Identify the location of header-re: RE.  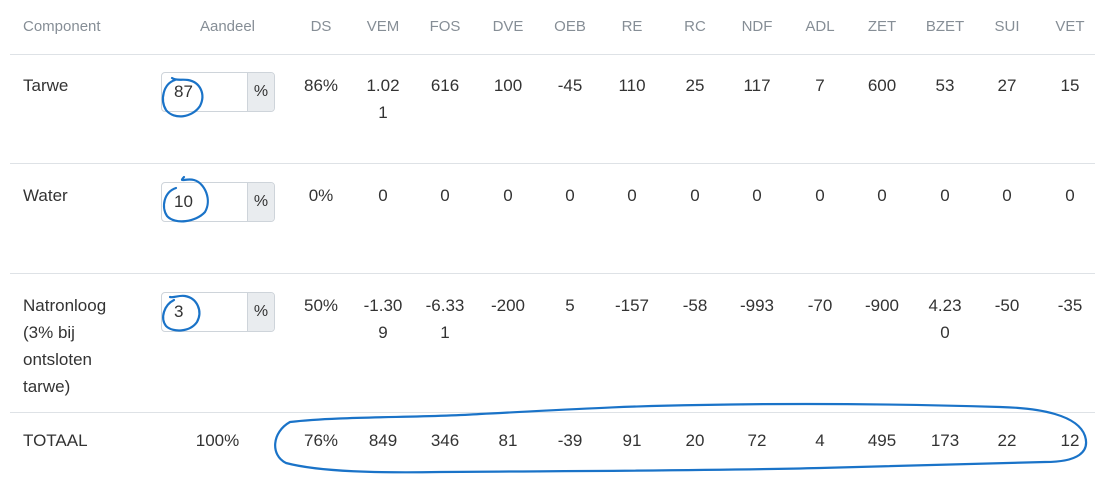
(632, 26).